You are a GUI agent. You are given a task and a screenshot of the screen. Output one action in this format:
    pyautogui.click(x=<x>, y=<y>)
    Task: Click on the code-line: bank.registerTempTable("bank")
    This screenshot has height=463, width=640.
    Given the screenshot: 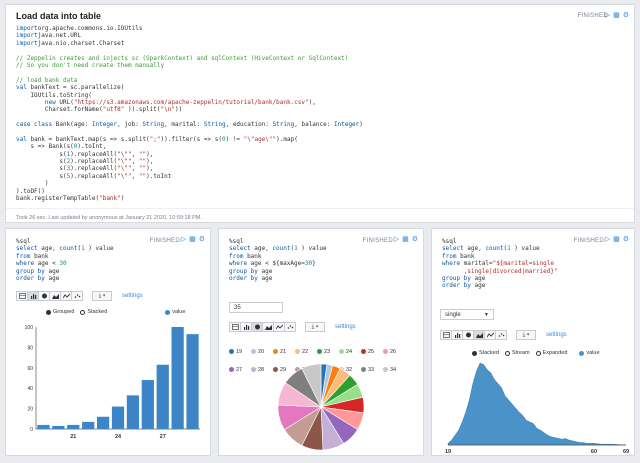 What is the action you would take?
    pyautogui.click(x=189, y=198)
    